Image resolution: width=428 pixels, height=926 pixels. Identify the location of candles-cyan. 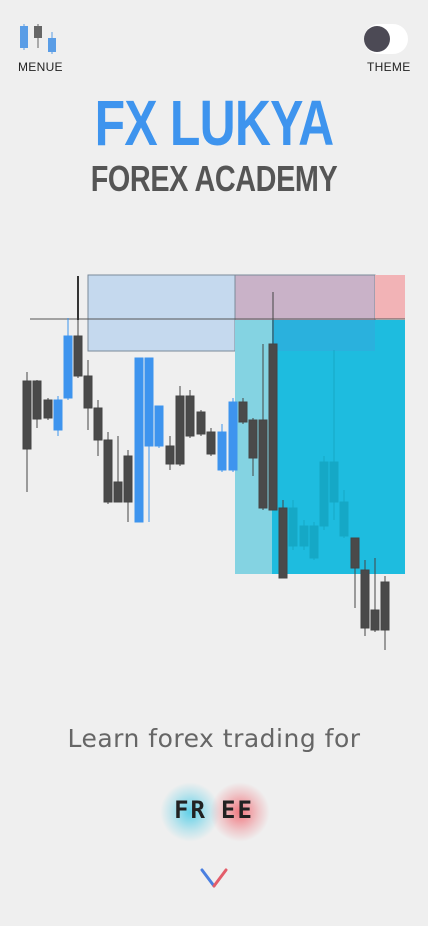
(318, 455).